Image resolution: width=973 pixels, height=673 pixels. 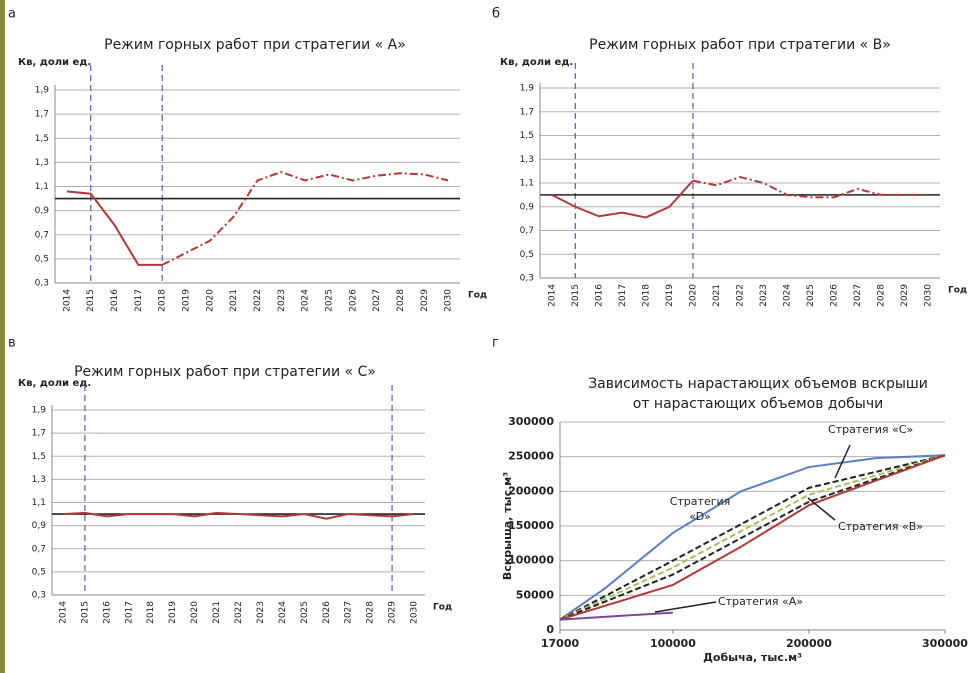 What do you see at coordinates (760, 601) in the screenshot?
I see `annotation: Стратегия «А»` at bounding box center [760, 601].